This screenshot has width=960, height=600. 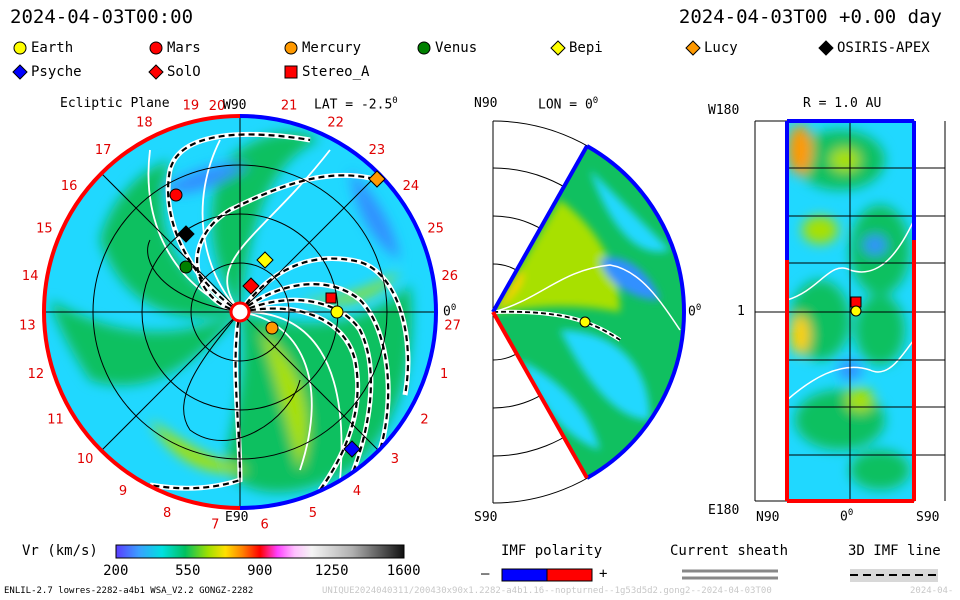 What do you see at coordinates (456, 48) in the screenshot?
I see `legend-label: Venus` at bounding box center [456, 48].